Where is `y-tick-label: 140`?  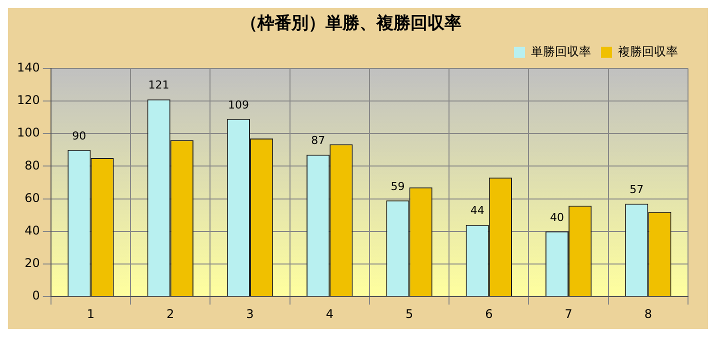 y-tick-label: 140 is located at coordinates (28, 67).